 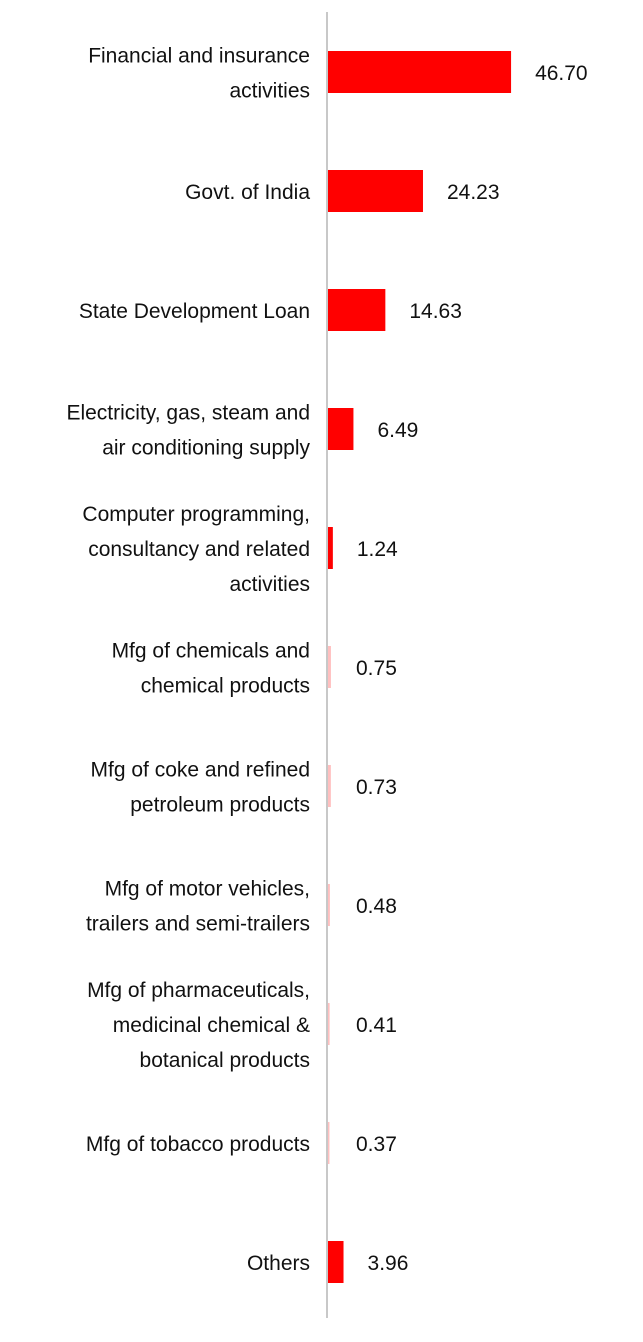 What do you see at coordinates (377, 549) in the screenshot?
I see `value-label: 1.24` at bounding box center [377, 549].